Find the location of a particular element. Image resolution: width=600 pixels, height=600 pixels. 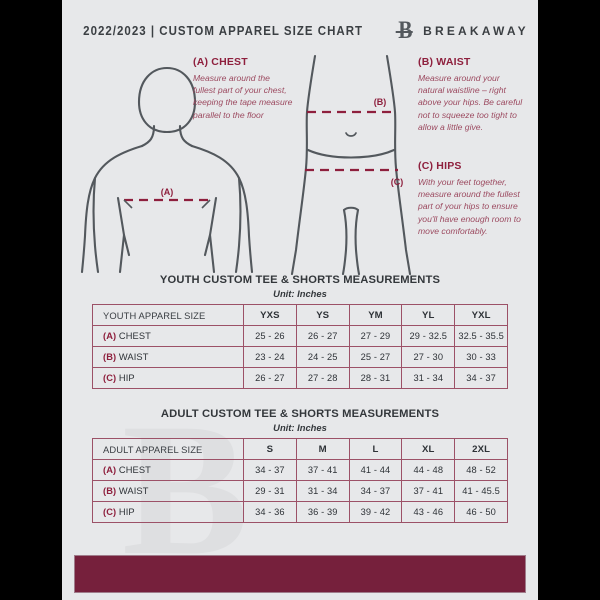

waist-callout-title: (B) WAIST is located at coordinates (444, 62).